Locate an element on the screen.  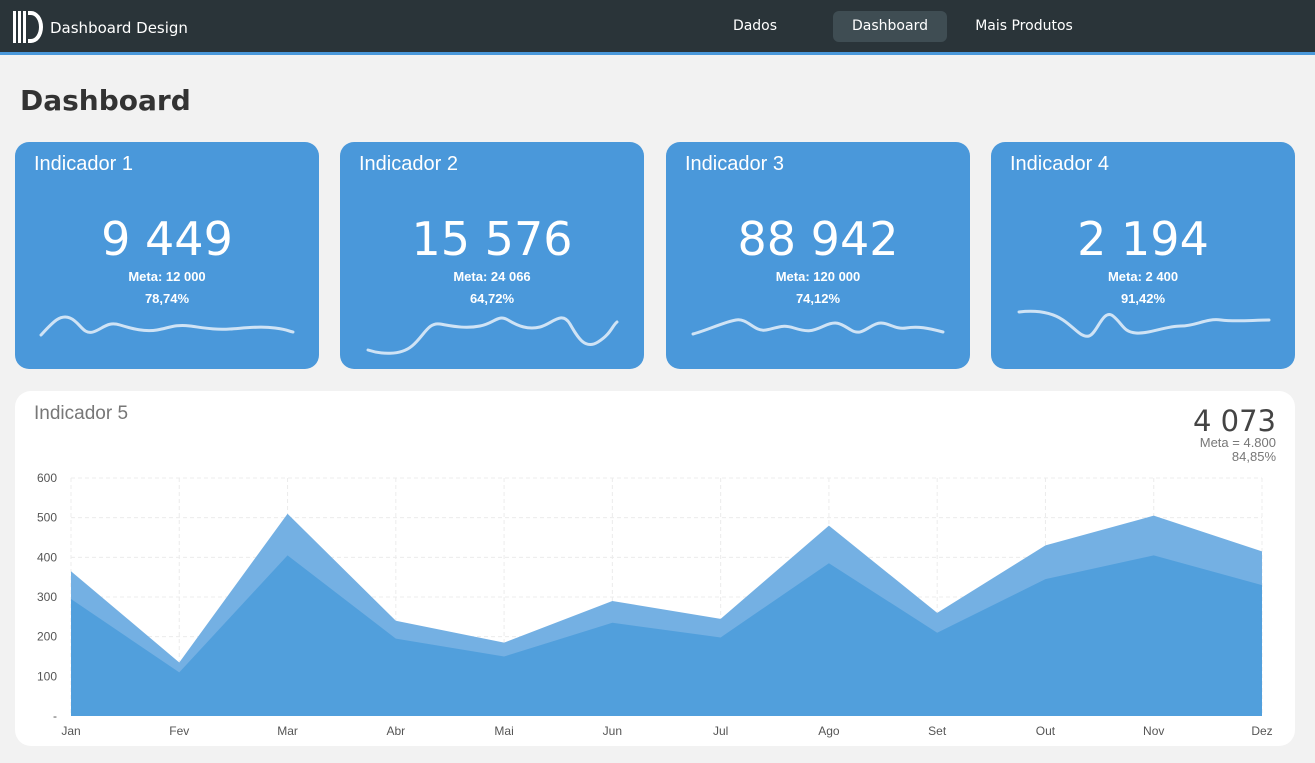
nav-dados: Dados is located at coordinates (755, 26).